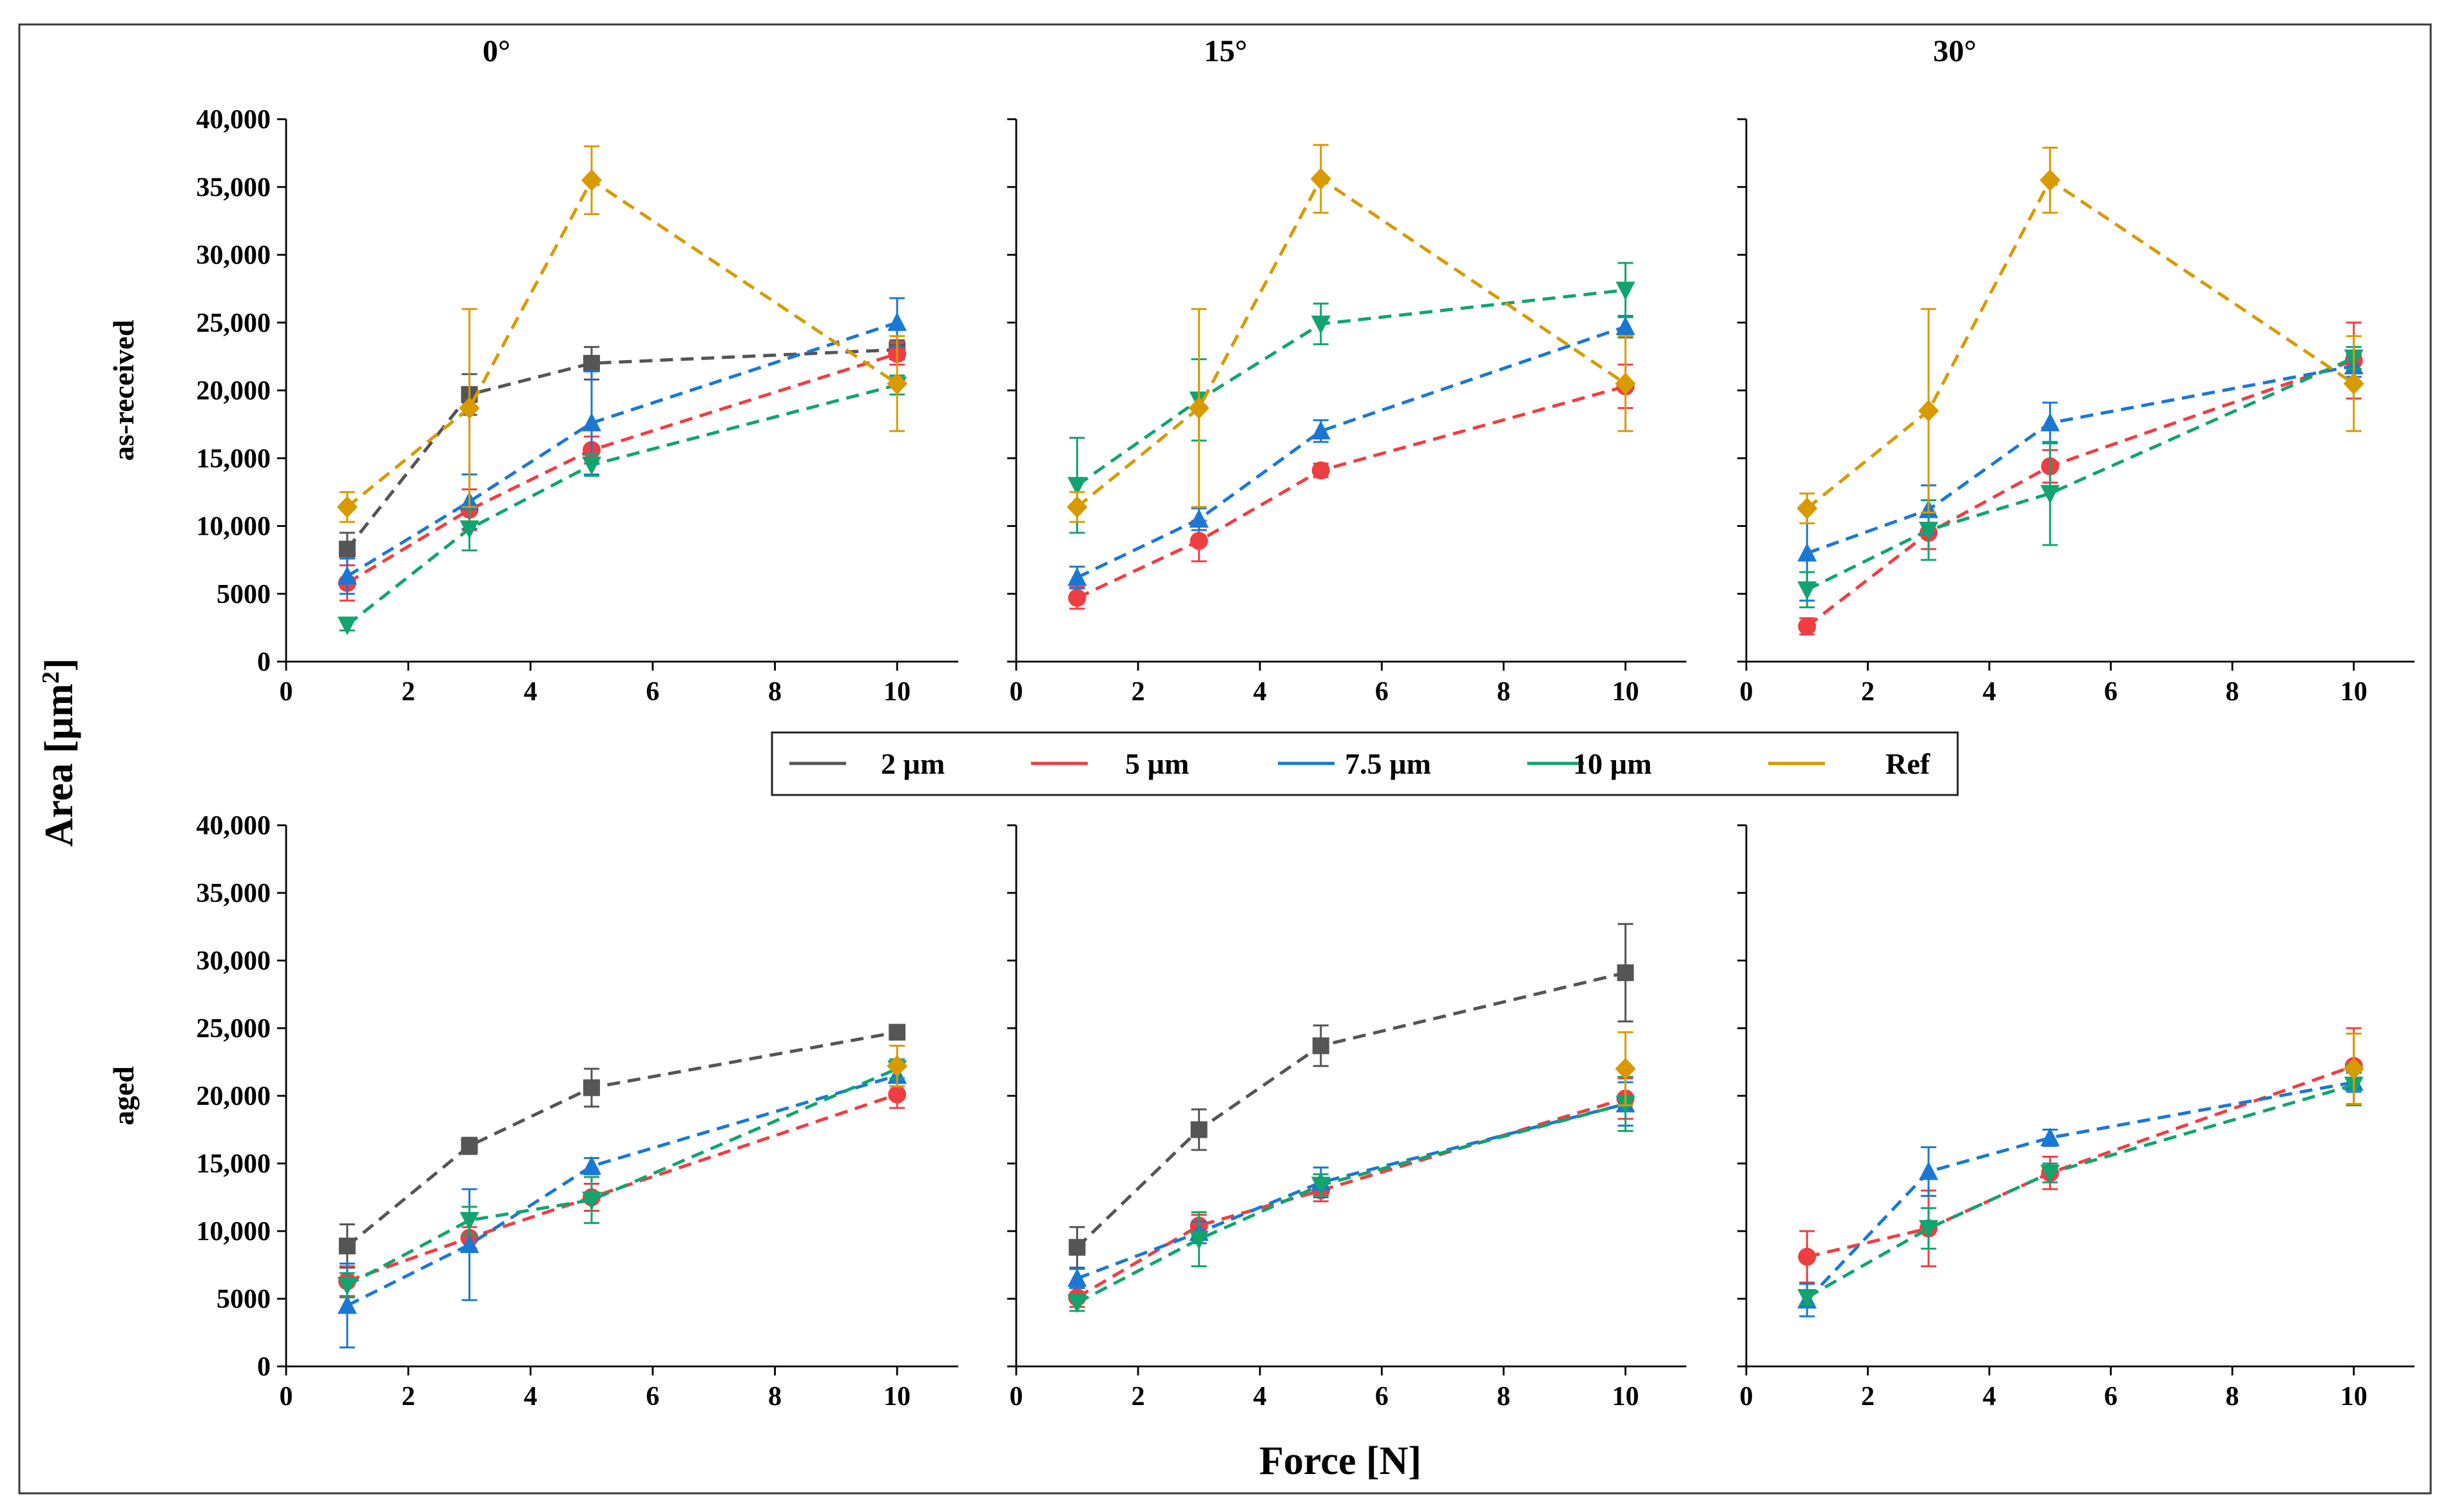  I want to click on legend-entry-ref: Ref, so click(1849, 763).